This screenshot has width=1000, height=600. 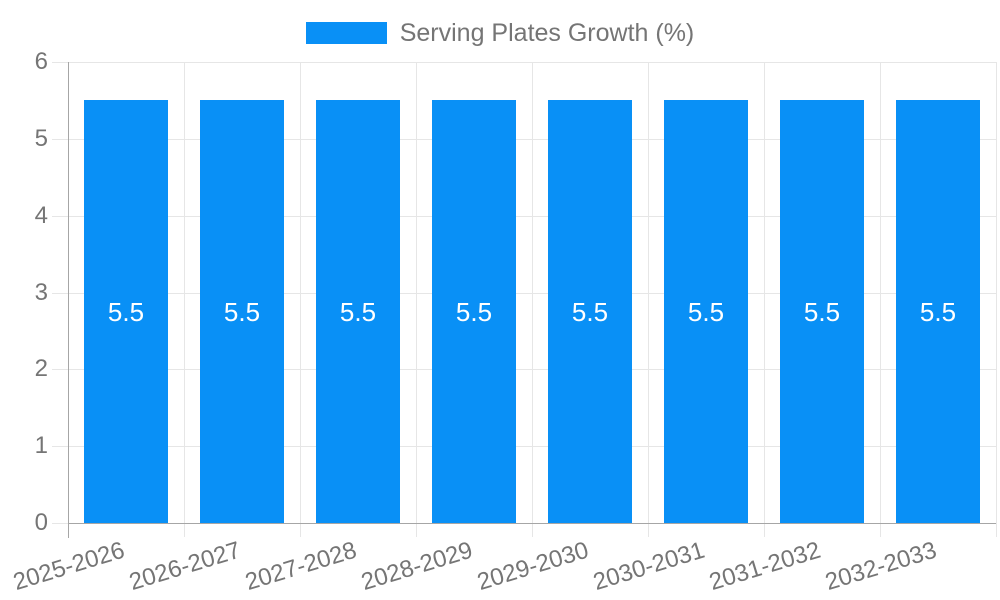 What do you see at coordinates (346, 33) in the screenshot?
I see `legend-swatch` at bounding box center [346, 33].